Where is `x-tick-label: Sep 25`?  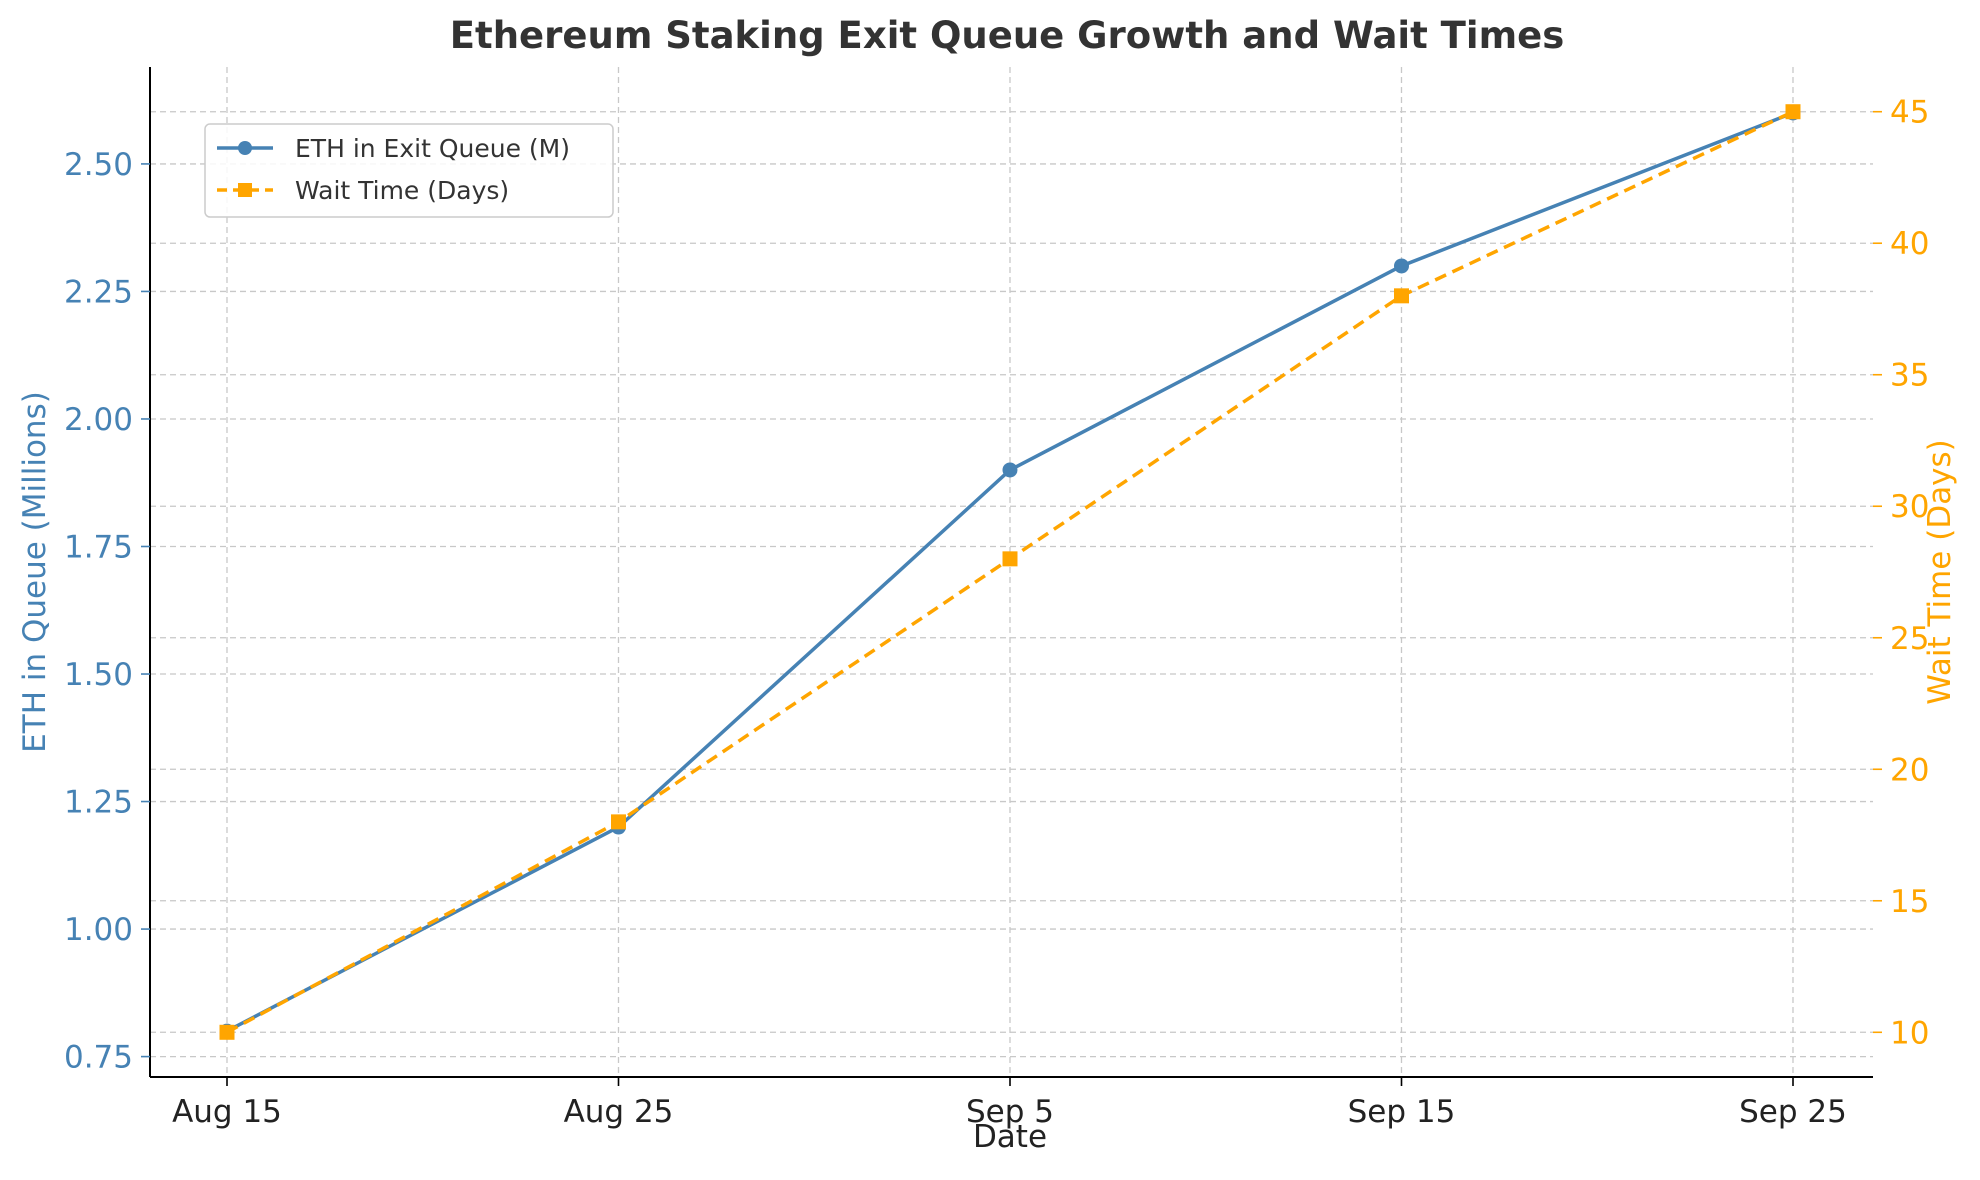
x-tick-label: Sep 25 is located at coordinates (1793, 1112).